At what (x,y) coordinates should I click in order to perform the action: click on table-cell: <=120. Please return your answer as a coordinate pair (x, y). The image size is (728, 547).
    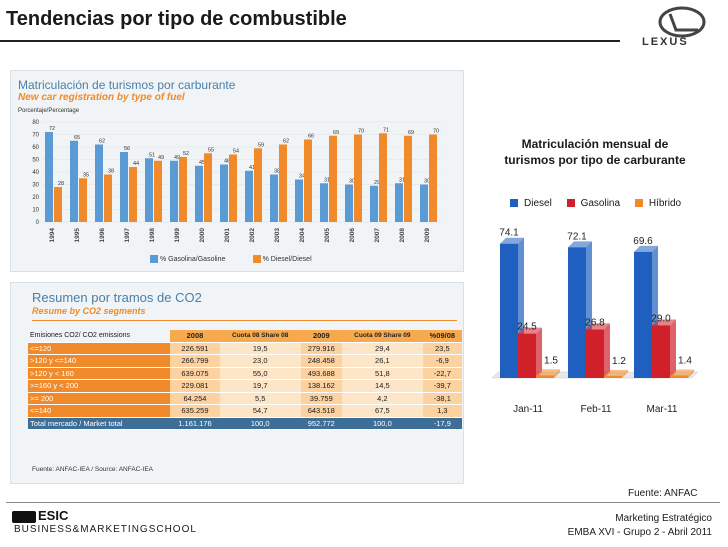
    Looking at the image, I should click on (99, 348).